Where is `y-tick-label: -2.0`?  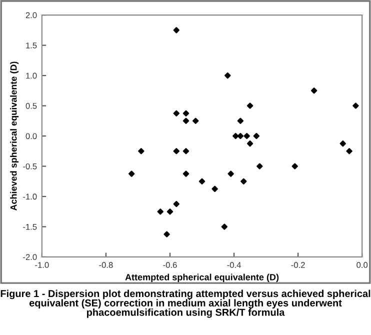 y-tick-label: -2.0 is located at coordinates (30, 257).